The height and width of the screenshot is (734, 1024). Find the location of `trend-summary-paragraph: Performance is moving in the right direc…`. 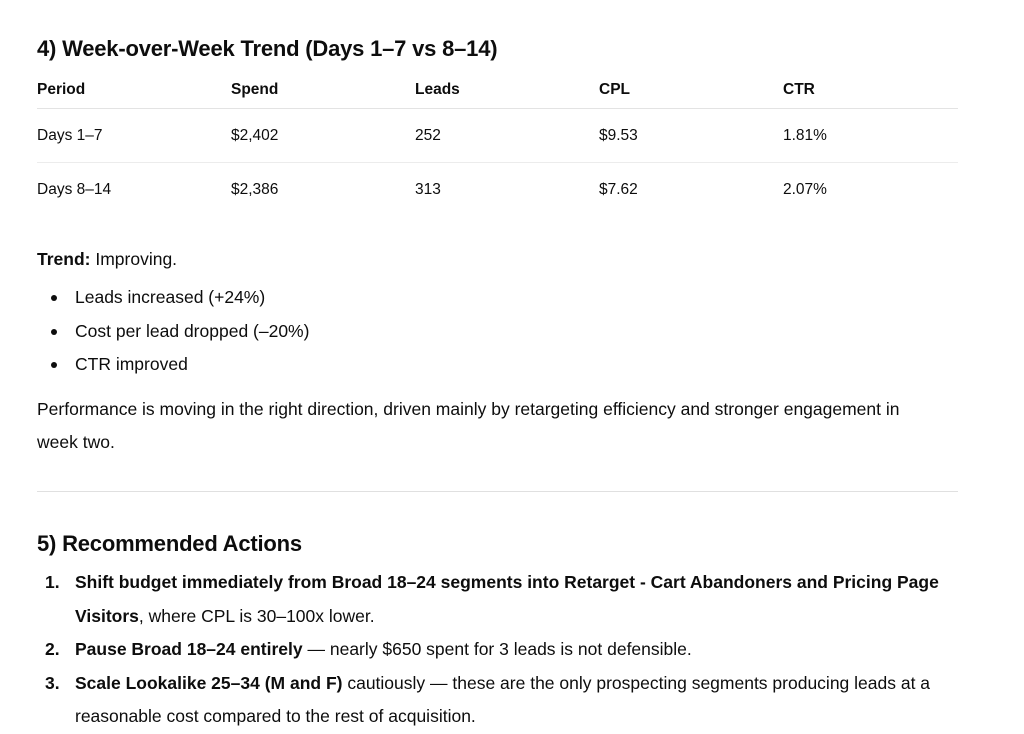

trend-summary-paragraph: Performance is moving in the right direc… is located at coordinates (468, 425).